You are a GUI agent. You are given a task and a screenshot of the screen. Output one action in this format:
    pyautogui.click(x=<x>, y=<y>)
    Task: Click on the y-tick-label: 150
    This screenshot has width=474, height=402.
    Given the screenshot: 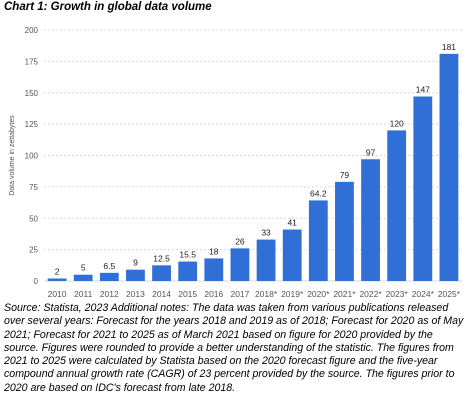 What is the action you would take?
    pyautogui.click(x=32, y=93)
    